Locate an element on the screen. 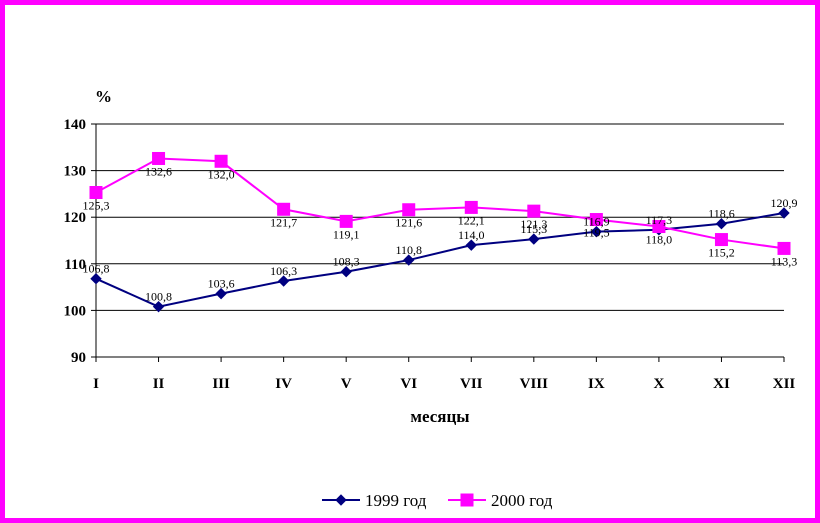 Image resolution: width=820 pixels, height=523 pixels. data-label-0-4: 108,3 is located at coordinates (346, 262).